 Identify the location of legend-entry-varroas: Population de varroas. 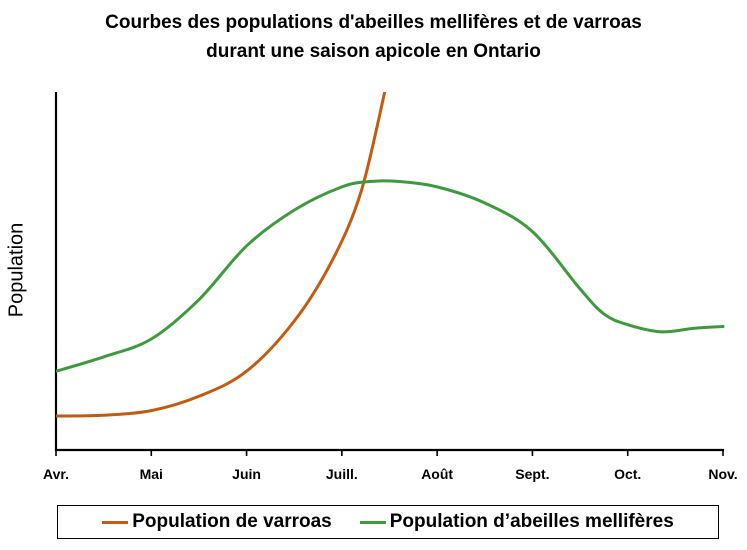
(217, 522).